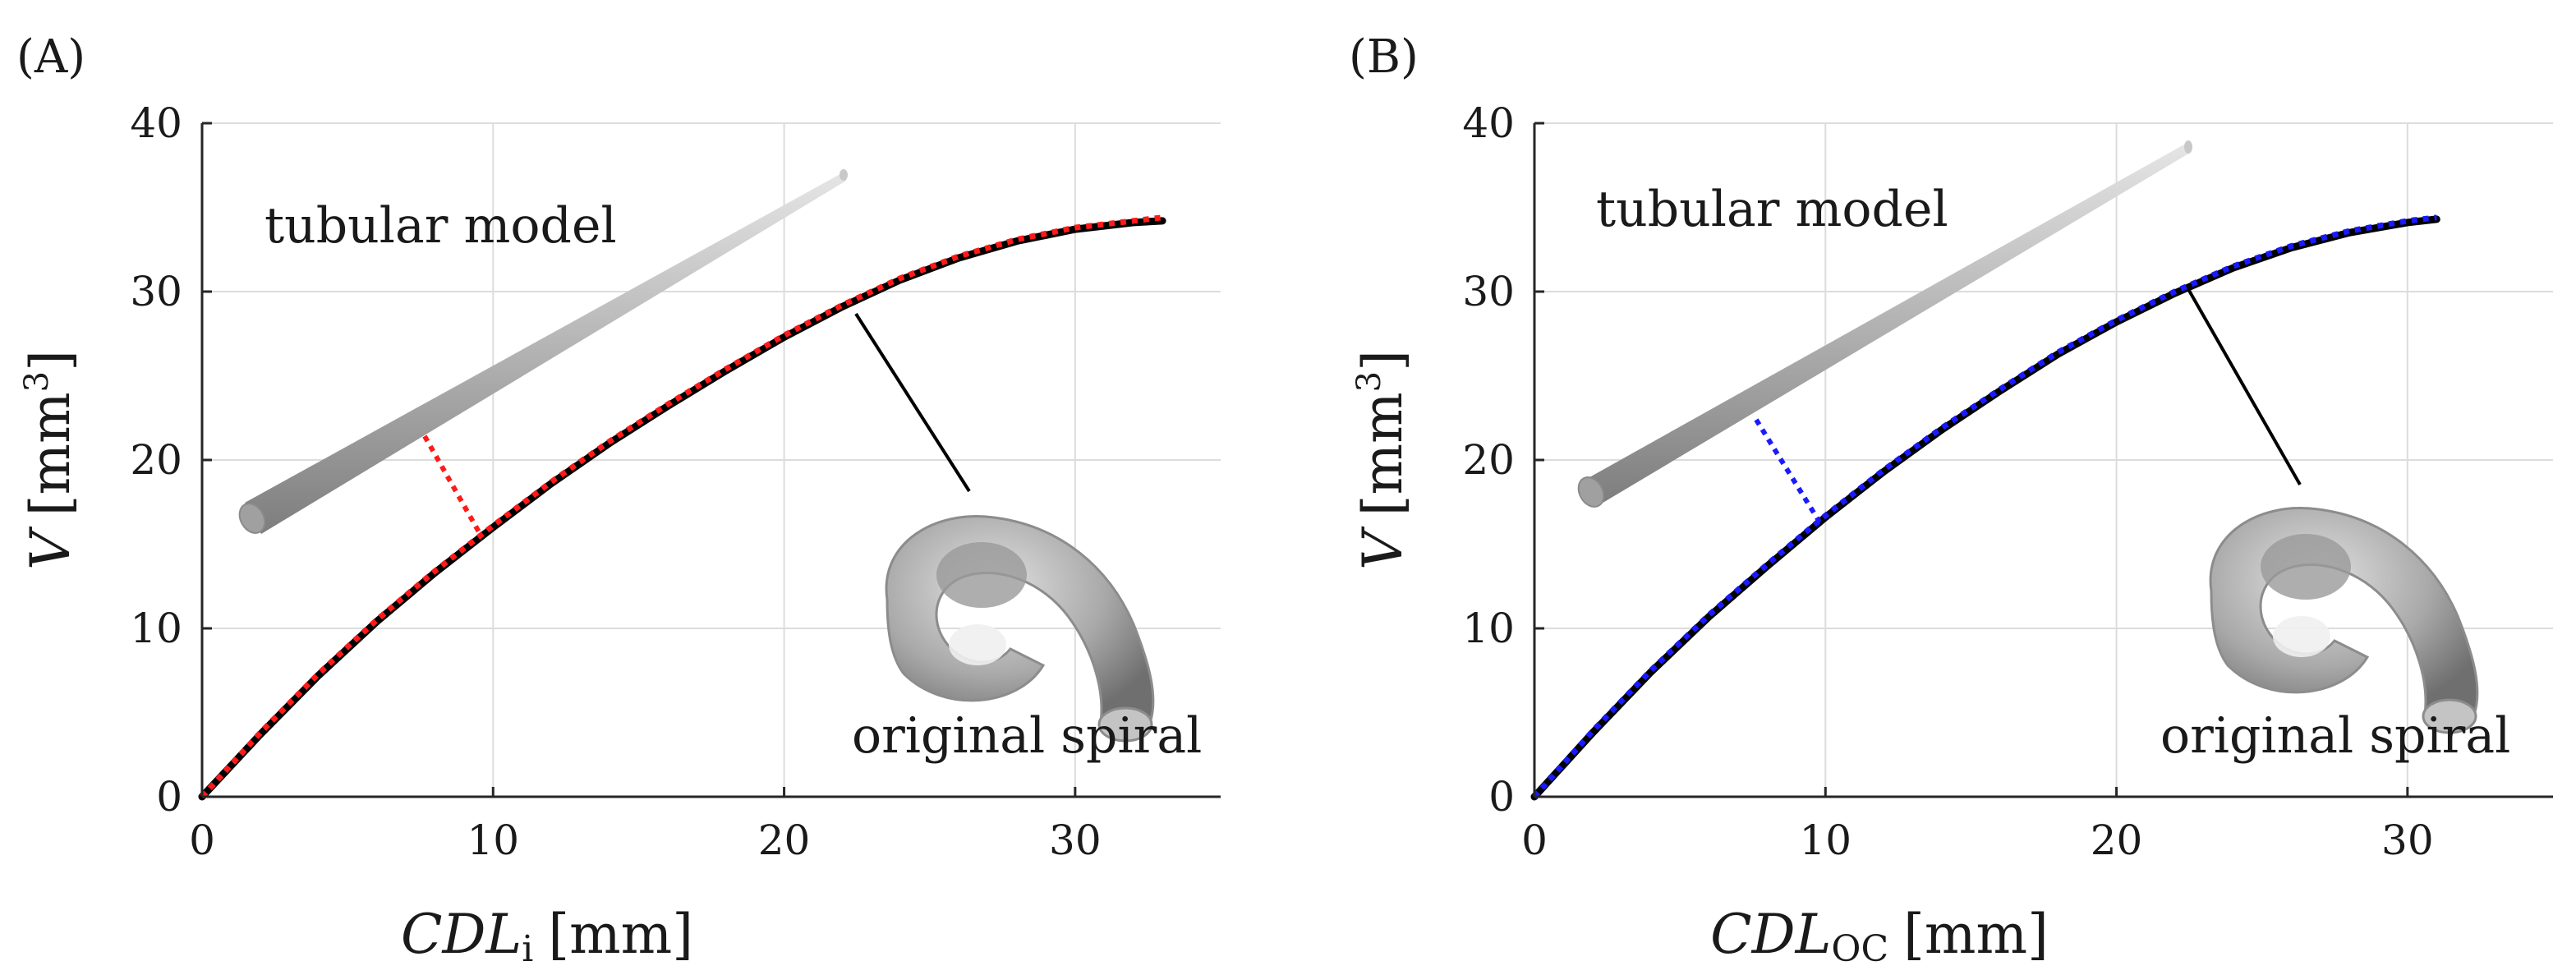 The image size is (2576, 975). Describe the element at coordinates (1880, 936) in the screenshot. I see `x-axis-label: CDLOC [mm]` at that location.